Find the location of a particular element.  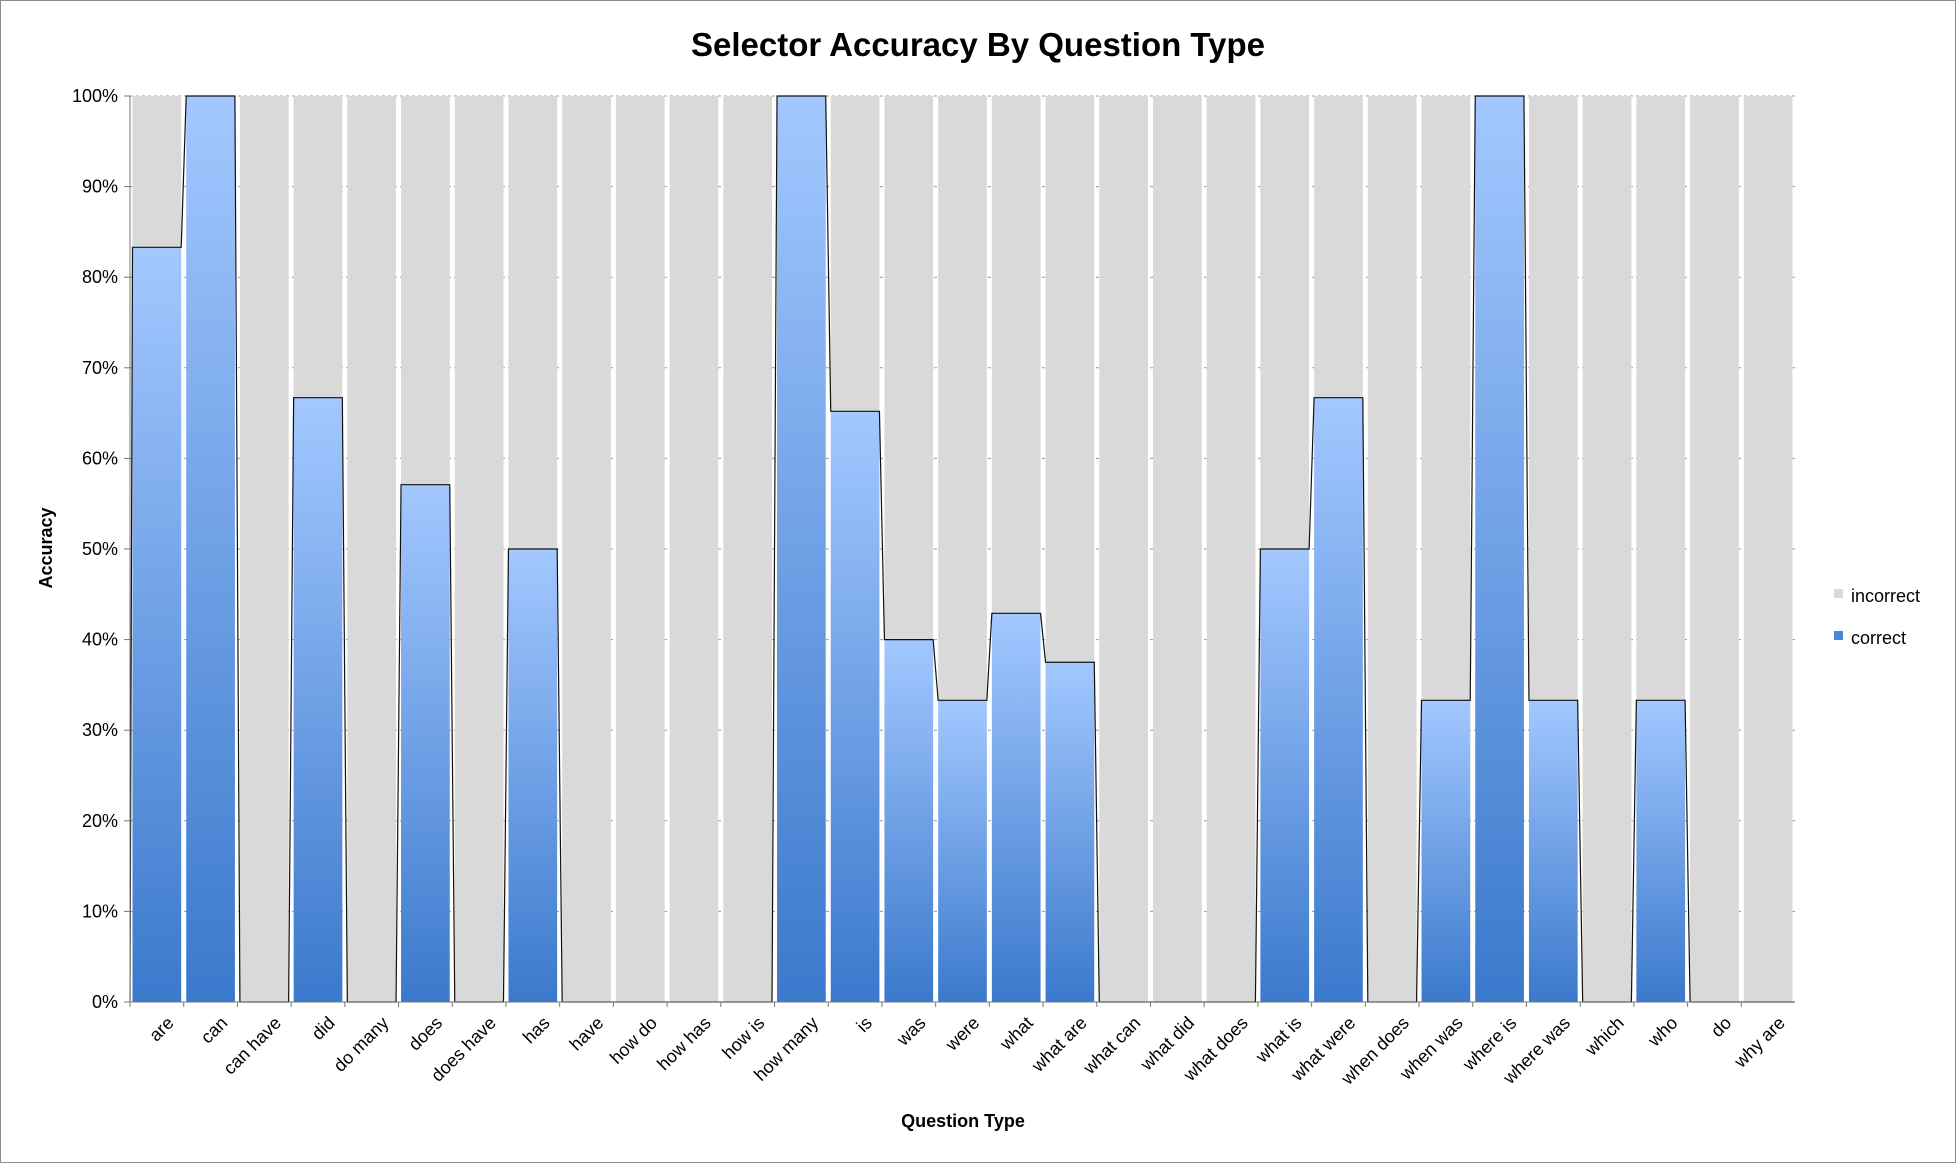

x-tick-label: do many is located at coordinates (361, 1044).